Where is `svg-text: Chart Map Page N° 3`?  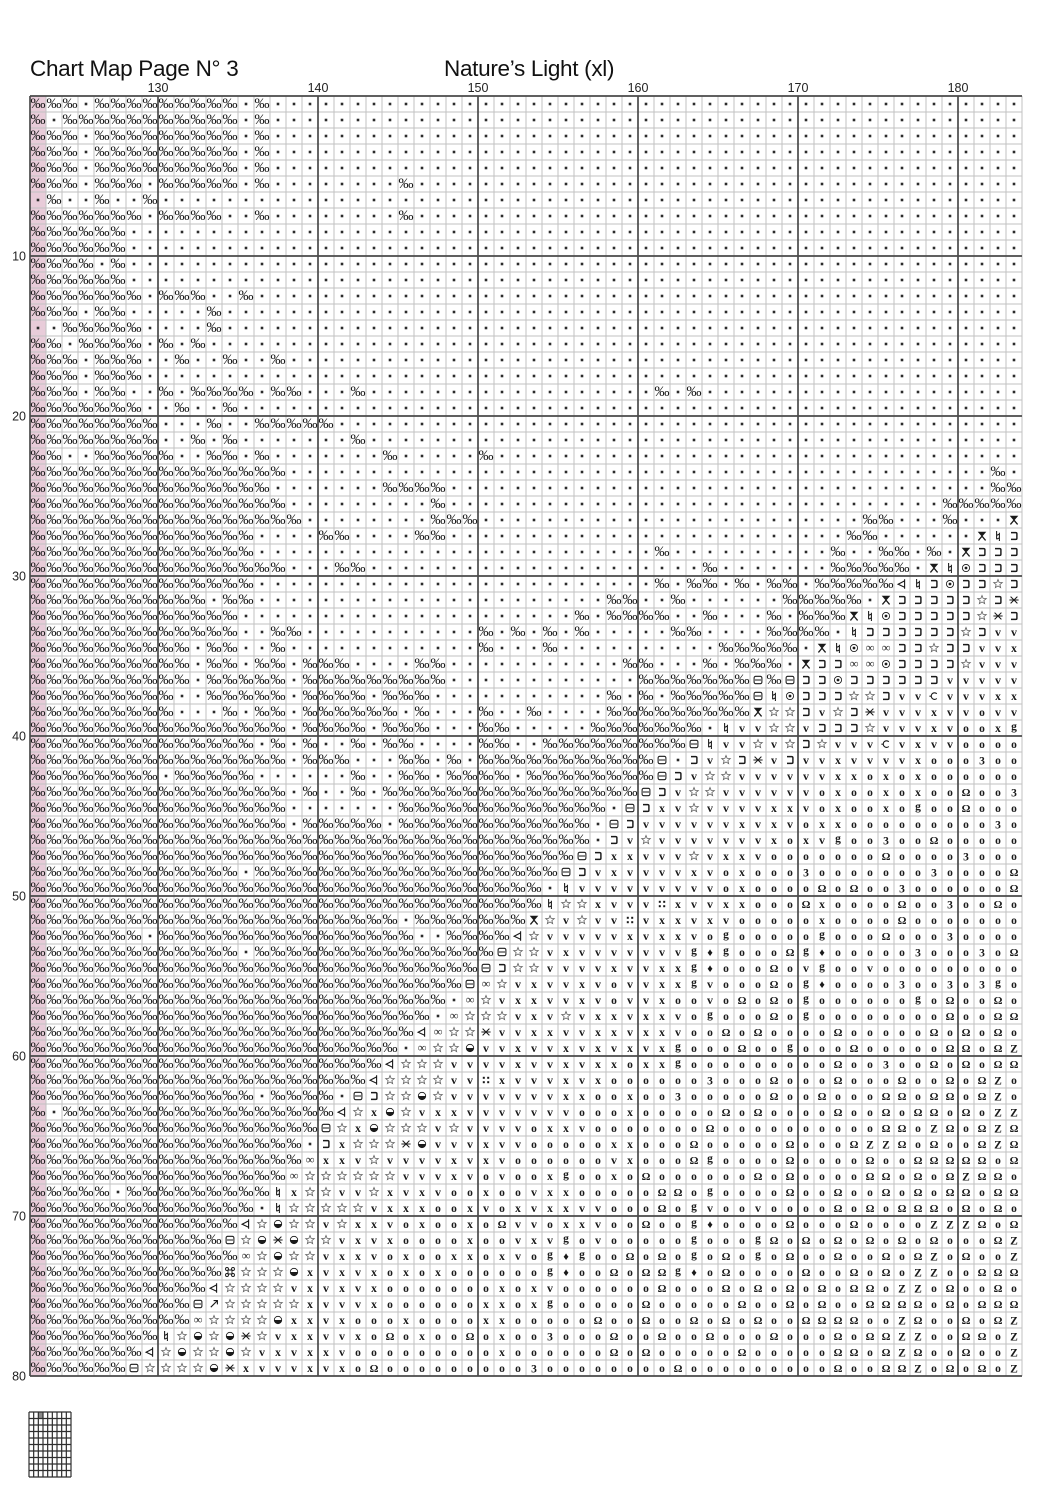 svg-text: Chart Map Page N° 3 is located at coordinates (134, 68).